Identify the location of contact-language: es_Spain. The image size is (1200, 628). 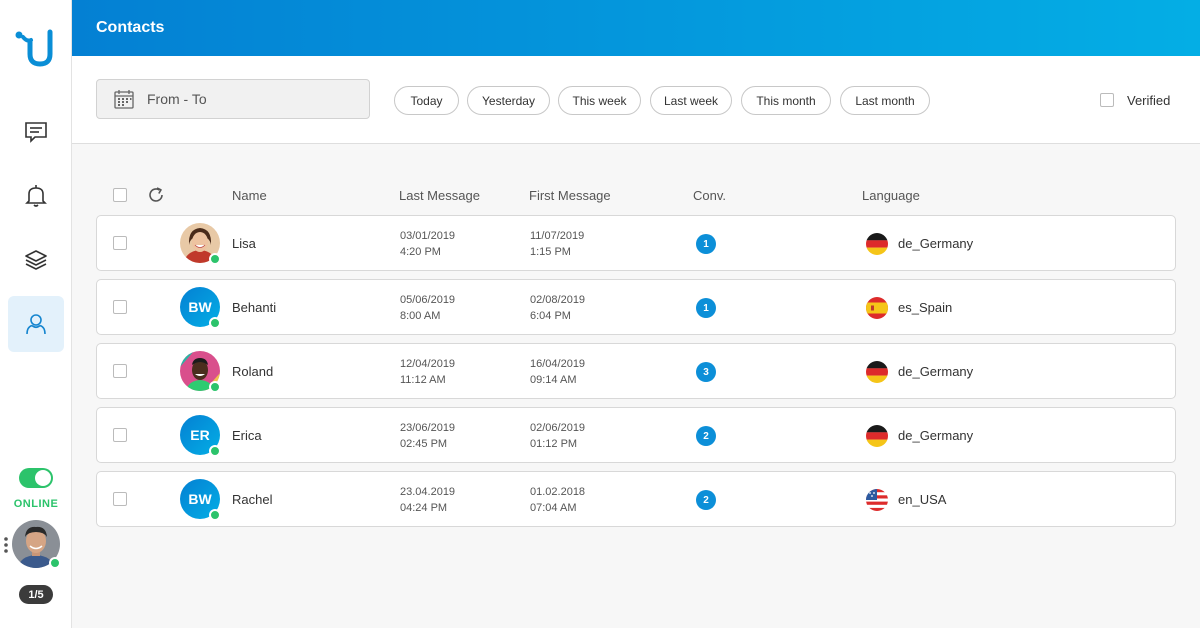
(925, 307).